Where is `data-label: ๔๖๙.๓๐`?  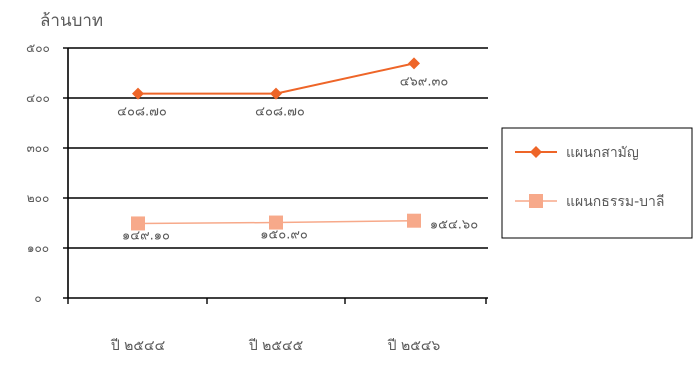 data-label: ๔๖๙.๓๐ is located at coordinates (424, 81).